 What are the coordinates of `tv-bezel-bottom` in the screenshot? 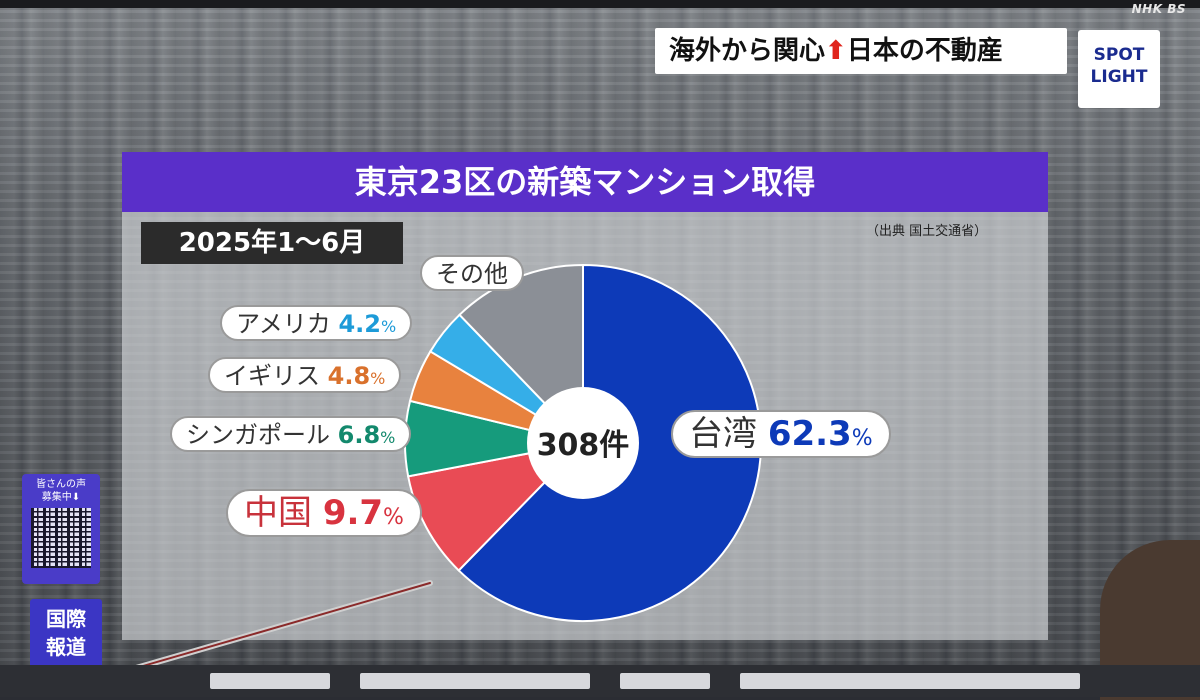 It's located at (600, 681).